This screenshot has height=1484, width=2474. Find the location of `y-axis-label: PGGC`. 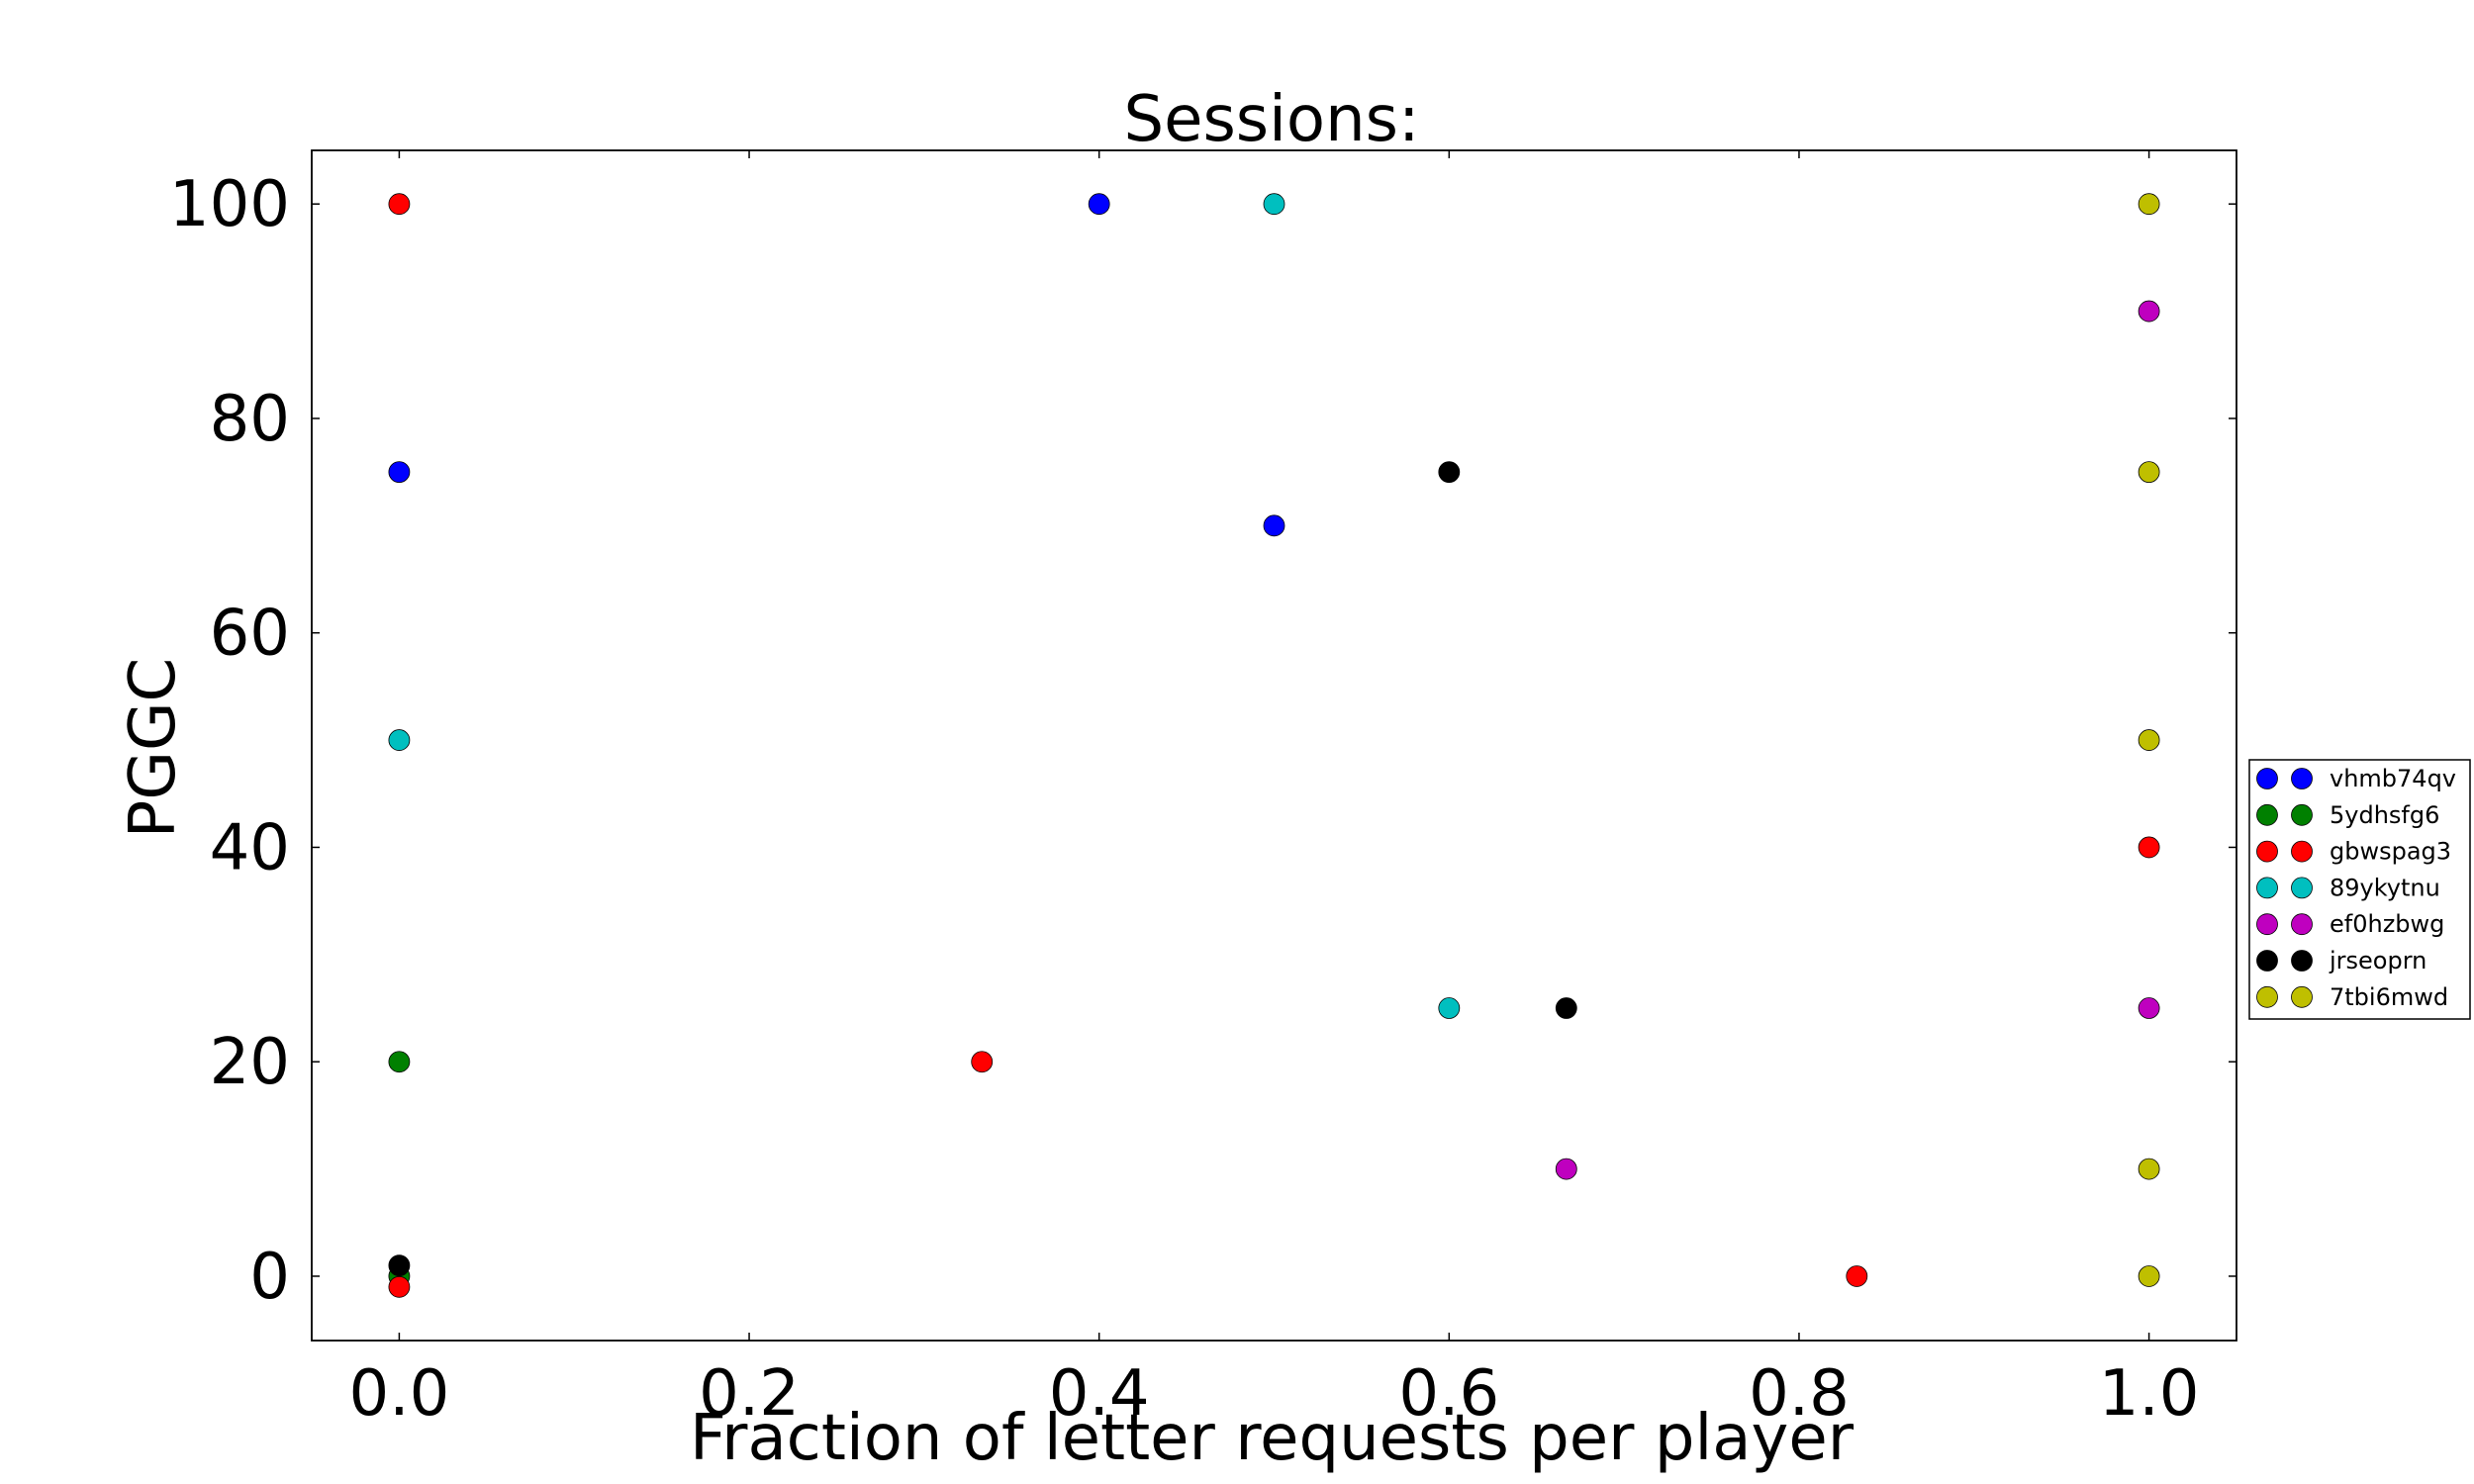

y-axis-label: PGGC is located at coordinates (154, 748).